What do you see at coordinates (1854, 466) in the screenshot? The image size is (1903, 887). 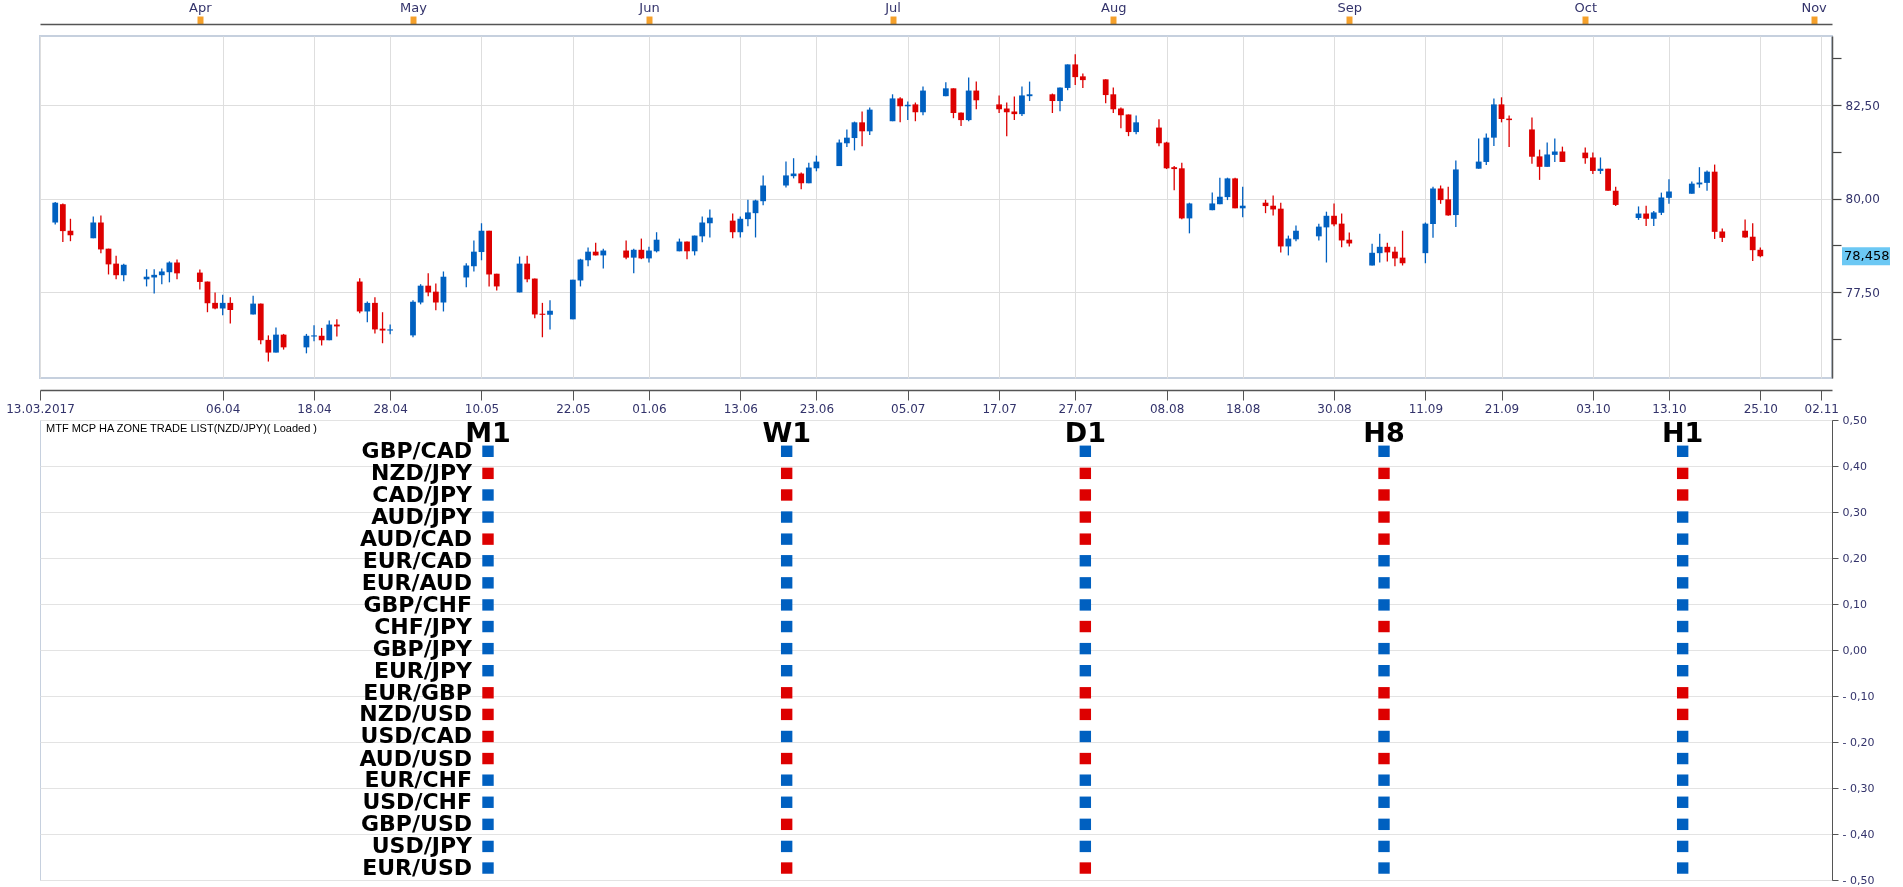 I see `y-tick-label: 0,40` at bounding box center [1854, 466].